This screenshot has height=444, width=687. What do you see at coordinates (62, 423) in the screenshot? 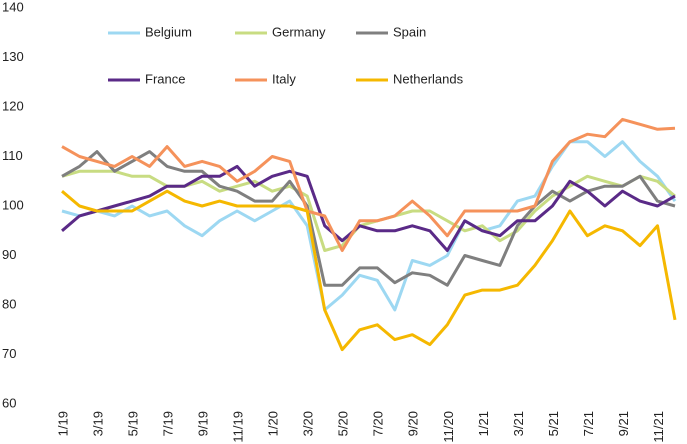
I see `x-tick-label: 1/19` at bounding box center [62, 423].